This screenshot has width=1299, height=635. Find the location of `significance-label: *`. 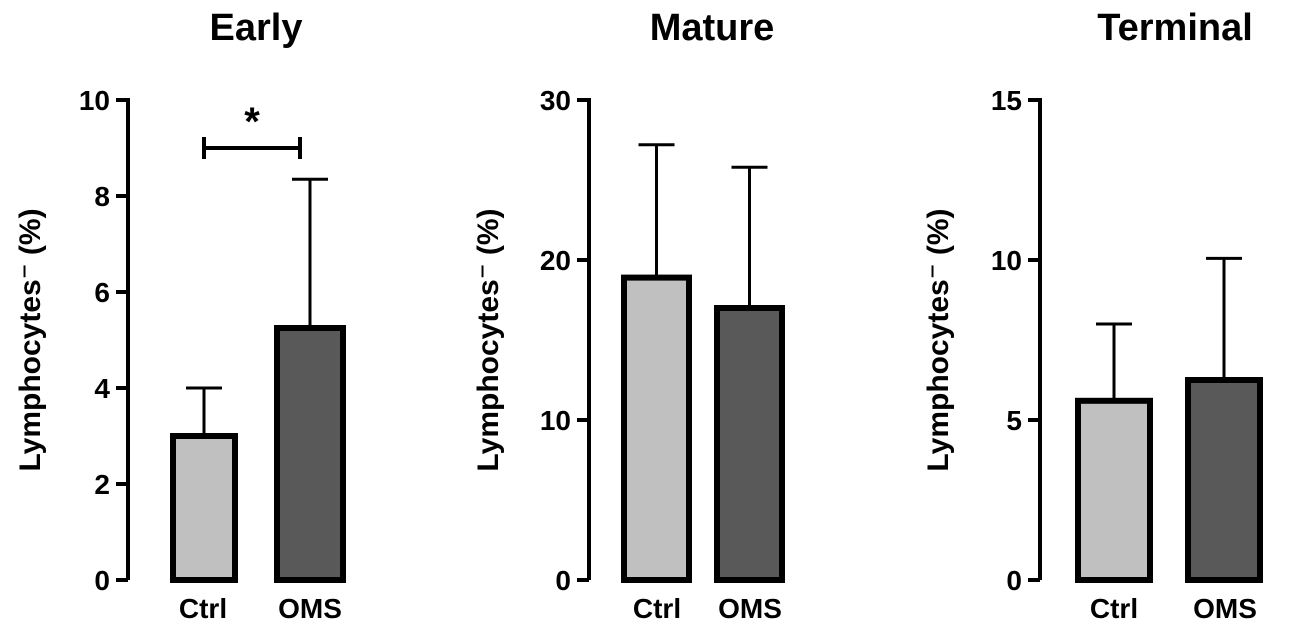

significance-label: * is located at coordinates (252, 122).